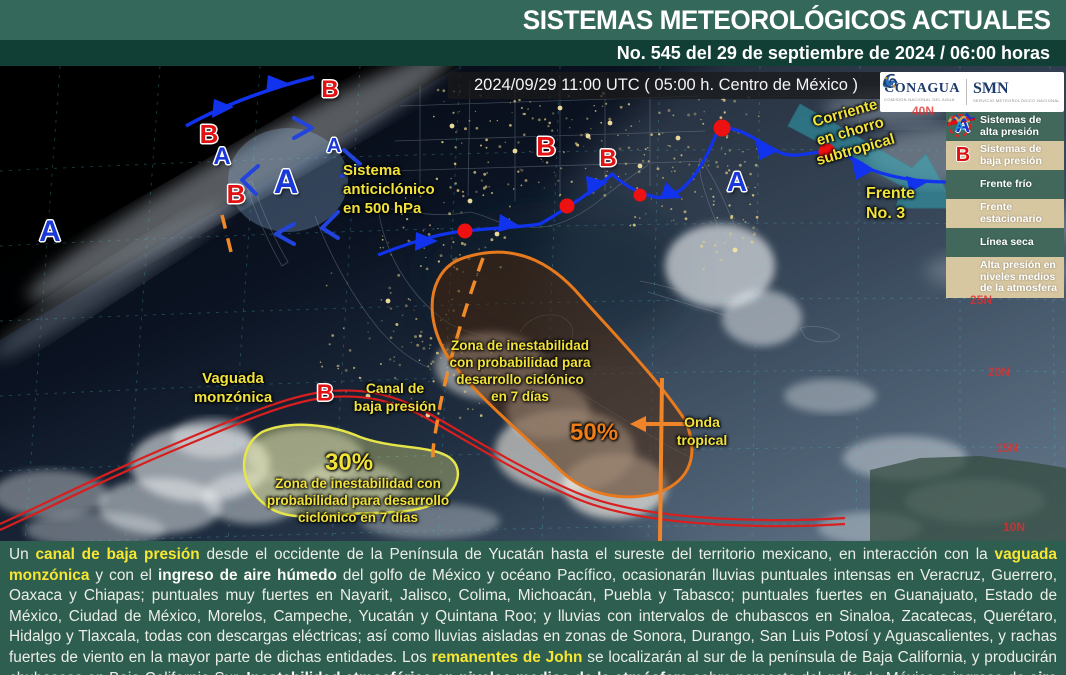 The width and height of the screenshot is (1066, 675). What do you see at coordinates (960, 126) in the screenshot?
I see `svg-text: A` at bounding box center [960, 126].